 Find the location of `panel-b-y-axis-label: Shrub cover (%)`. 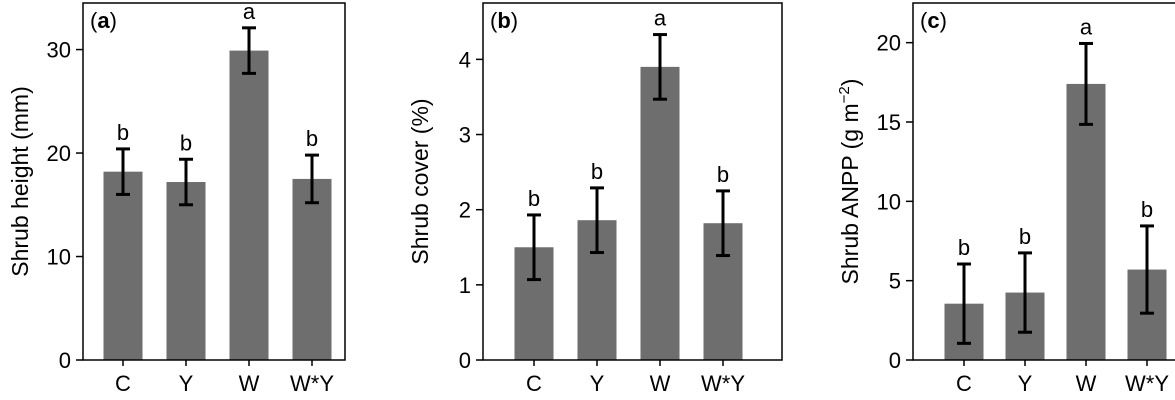

panel-b-y-axis-label: Shrub cover (%) is located at coordinates (420, 181).